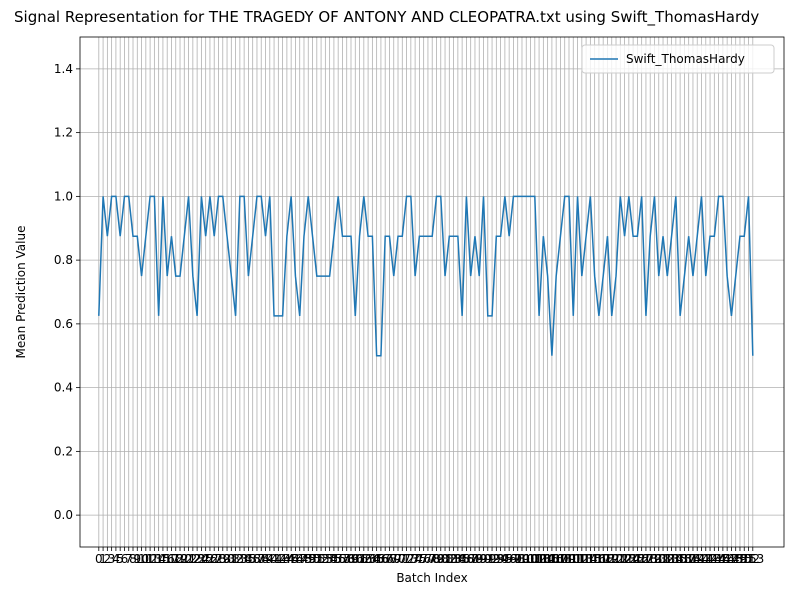 This screenshot has height=600, width=800. What do you see at coordinates (479, 559) in the screenshot?
I see `x-tick-label: 89` at bounding box center [479, 559].